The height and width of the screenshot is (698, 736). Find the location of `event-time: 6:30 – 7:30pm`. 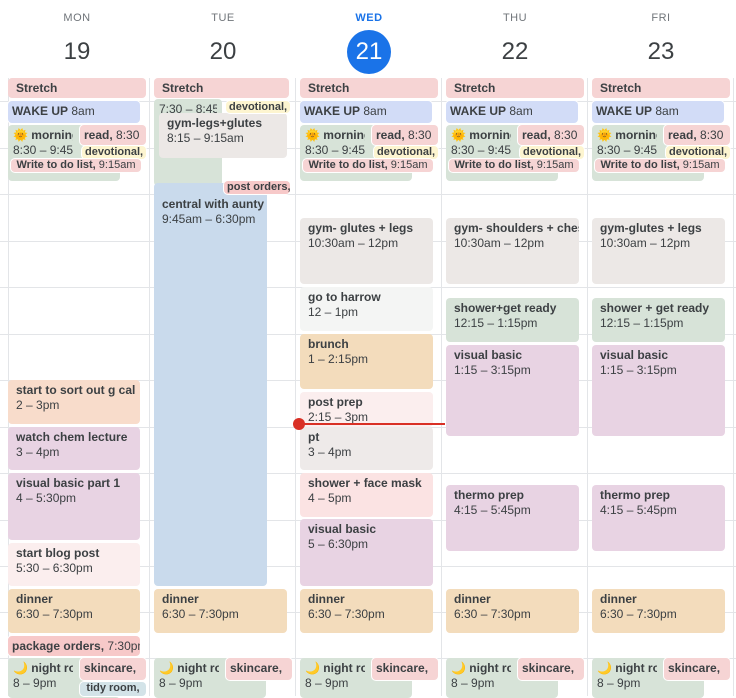

event-time: 6:30 – 7:30pm is located at coordinates (346, 614).